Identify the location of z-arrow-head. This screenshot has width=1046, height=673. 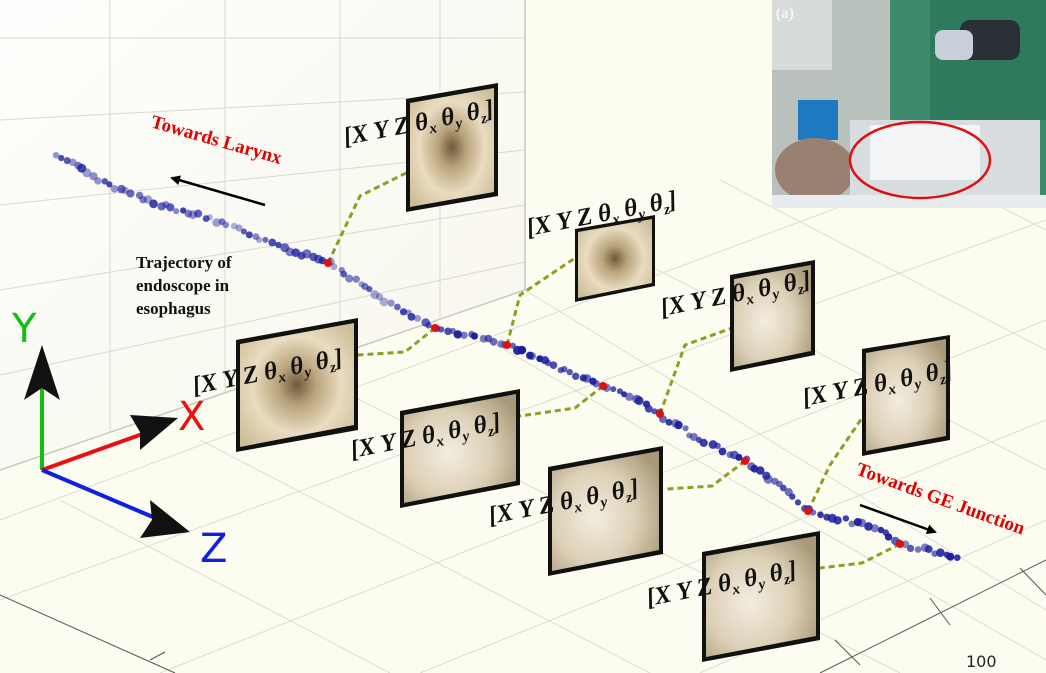
(165, 519).